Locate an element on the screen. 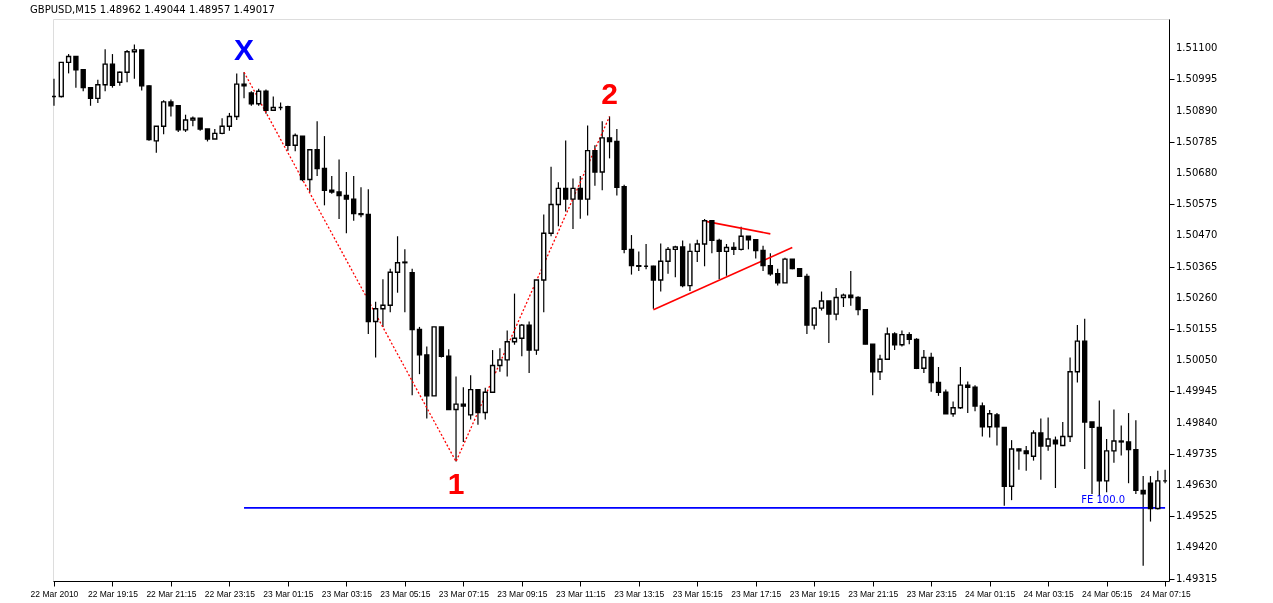  x-tick-label: 22 Mar 21:15 is located at coordinates (171, 593).